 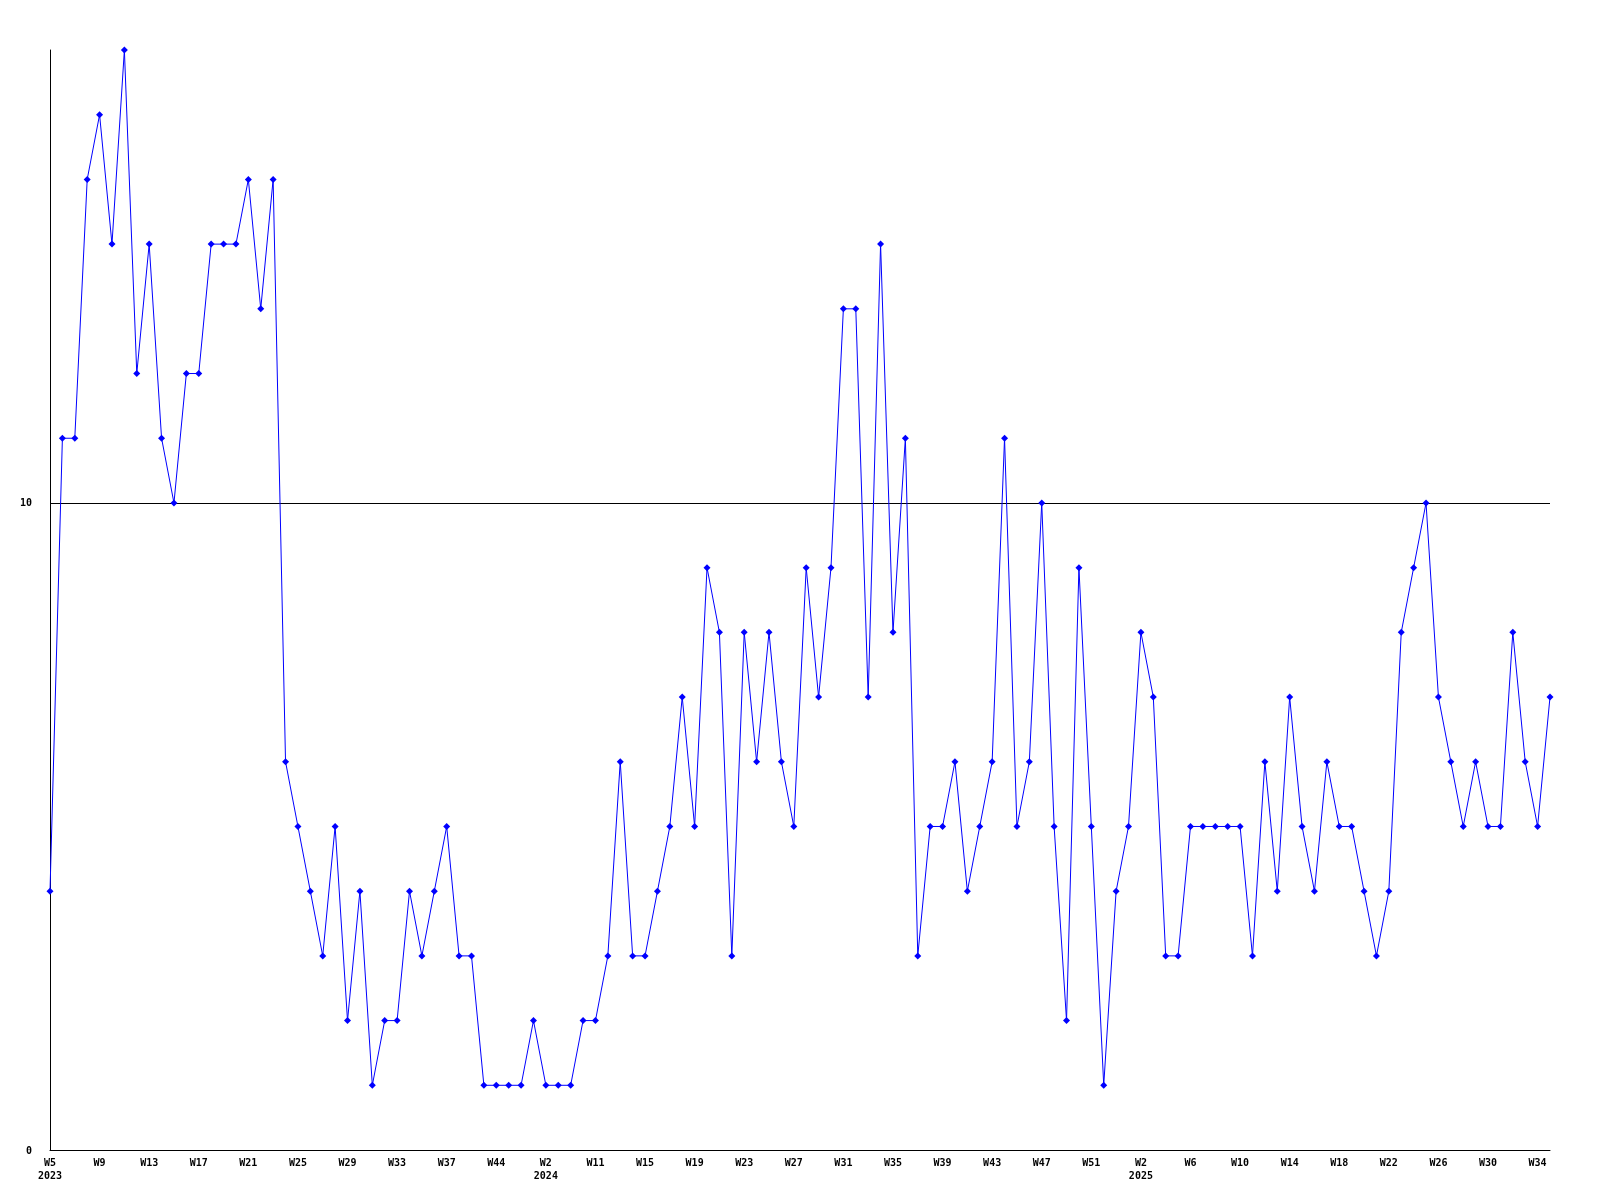 I want to click on x-tick-label: W51, so click(x=1091, y=1162).